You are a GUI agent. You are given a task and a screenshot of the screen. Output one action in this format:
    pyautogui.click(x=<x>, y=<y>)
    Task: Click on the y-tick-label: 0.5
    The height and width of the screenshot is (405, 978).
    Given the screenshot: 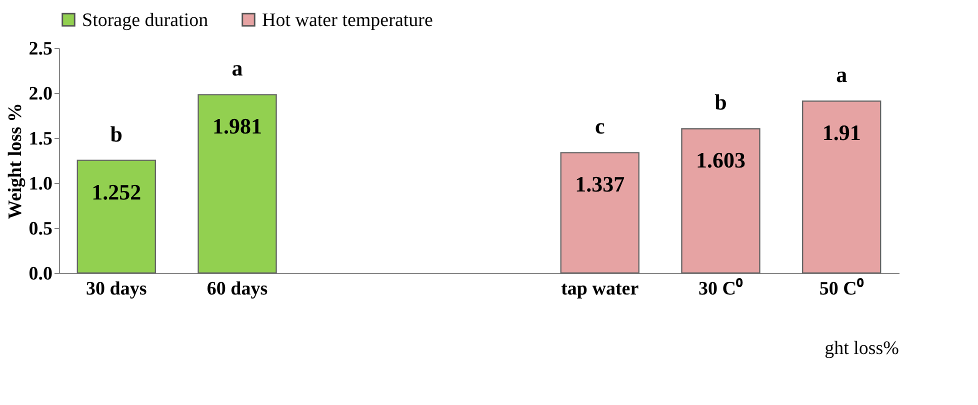 What is the action you would take?
    pyautogui.click(x=40, y=229)
    